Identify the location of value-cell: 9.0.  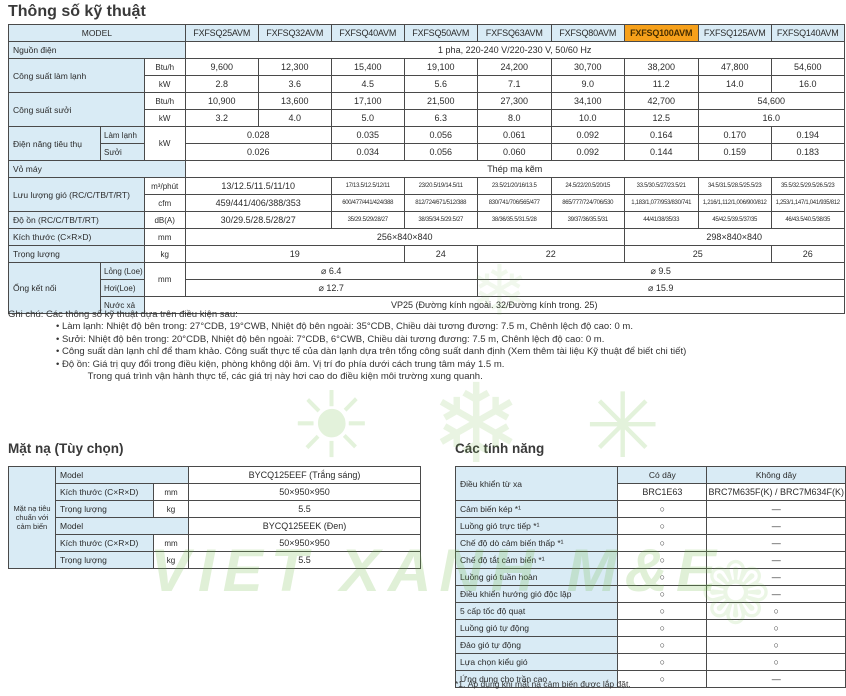
(587, 84).